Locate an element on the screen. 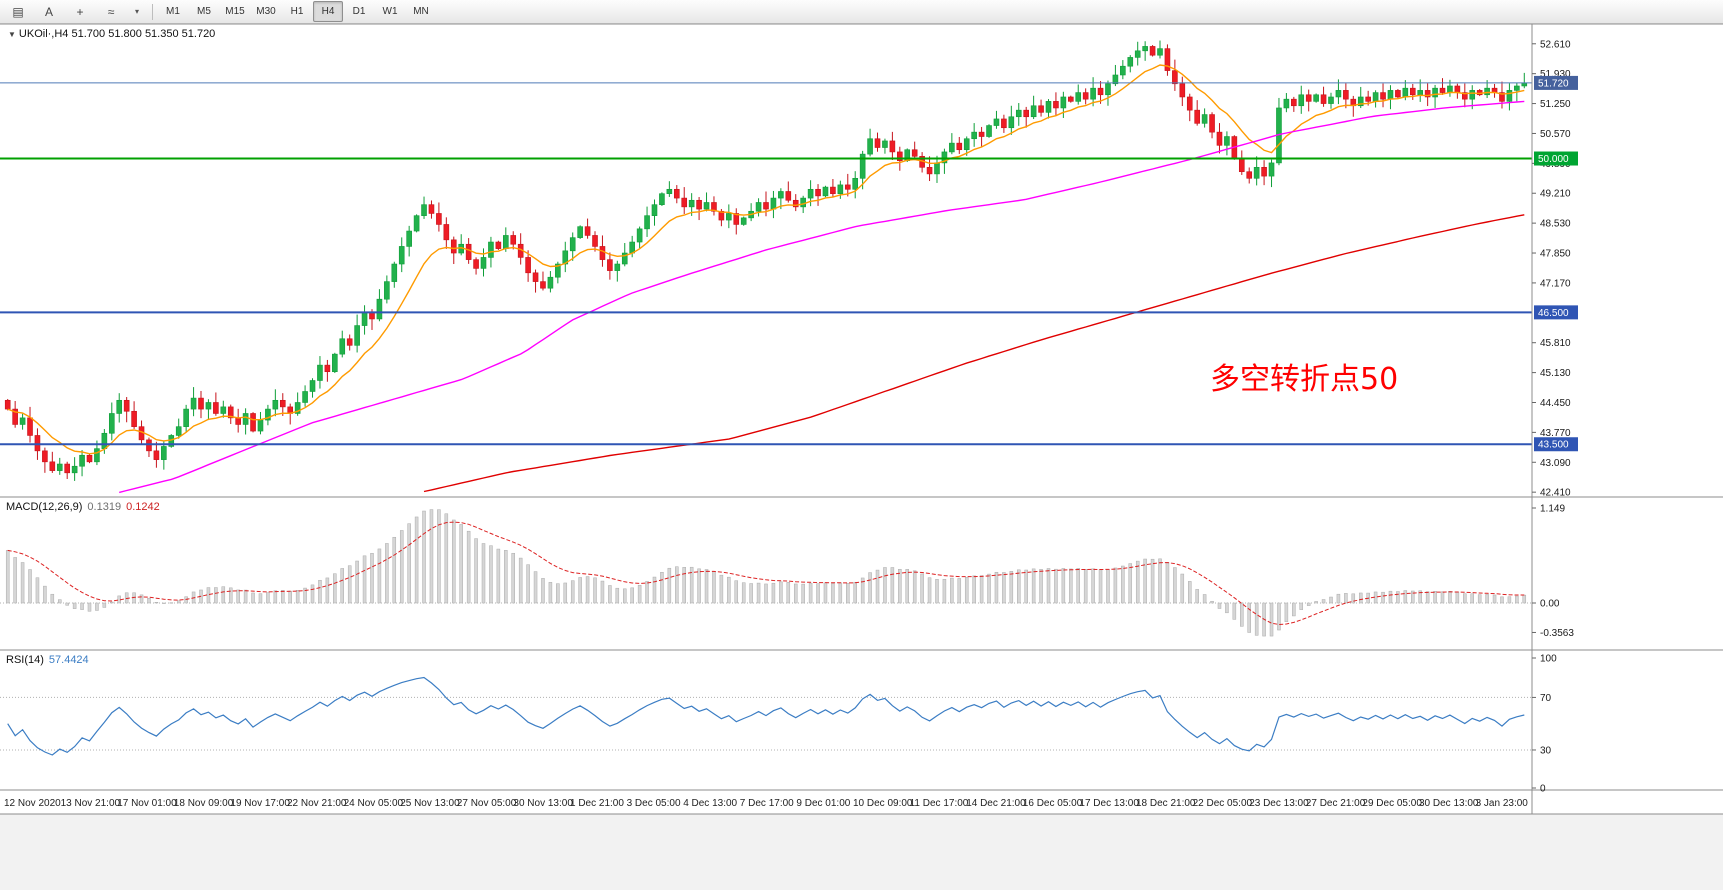 The width and height of the screenshot is (1723, 890). chinese-annotation: 多空转折点50 is located at coordinates (1304, 379).